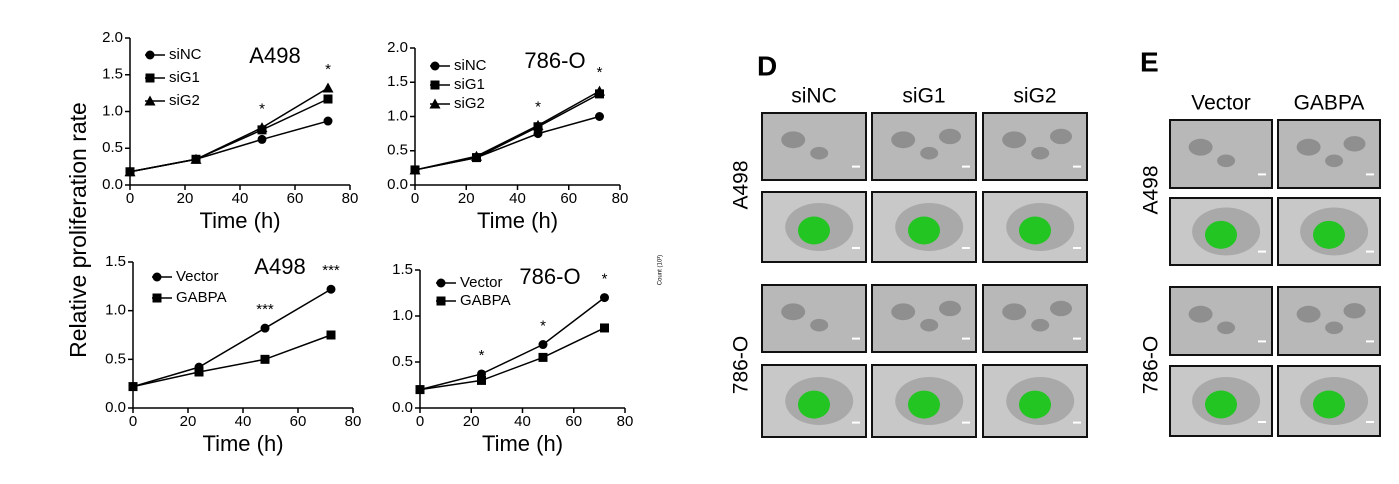 Image resolution: width=1399 pixels, height=484 pixels. What do you see at coordinates (767, 65) in the screenshot?
I see `panel-label: D` at bounding box center [767, 65].